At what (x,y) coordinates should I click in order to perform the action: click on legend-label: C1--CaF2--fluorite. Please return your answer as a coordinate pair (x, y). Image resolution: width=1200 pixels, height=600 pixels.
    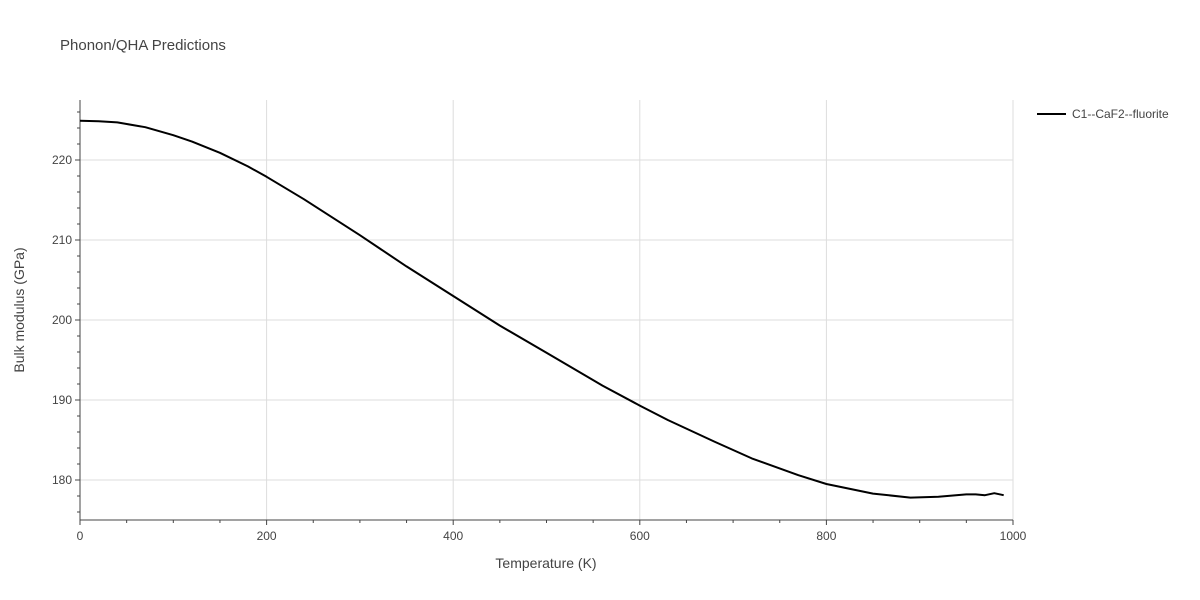
    Looking at the image, I should click on (1120, 114).